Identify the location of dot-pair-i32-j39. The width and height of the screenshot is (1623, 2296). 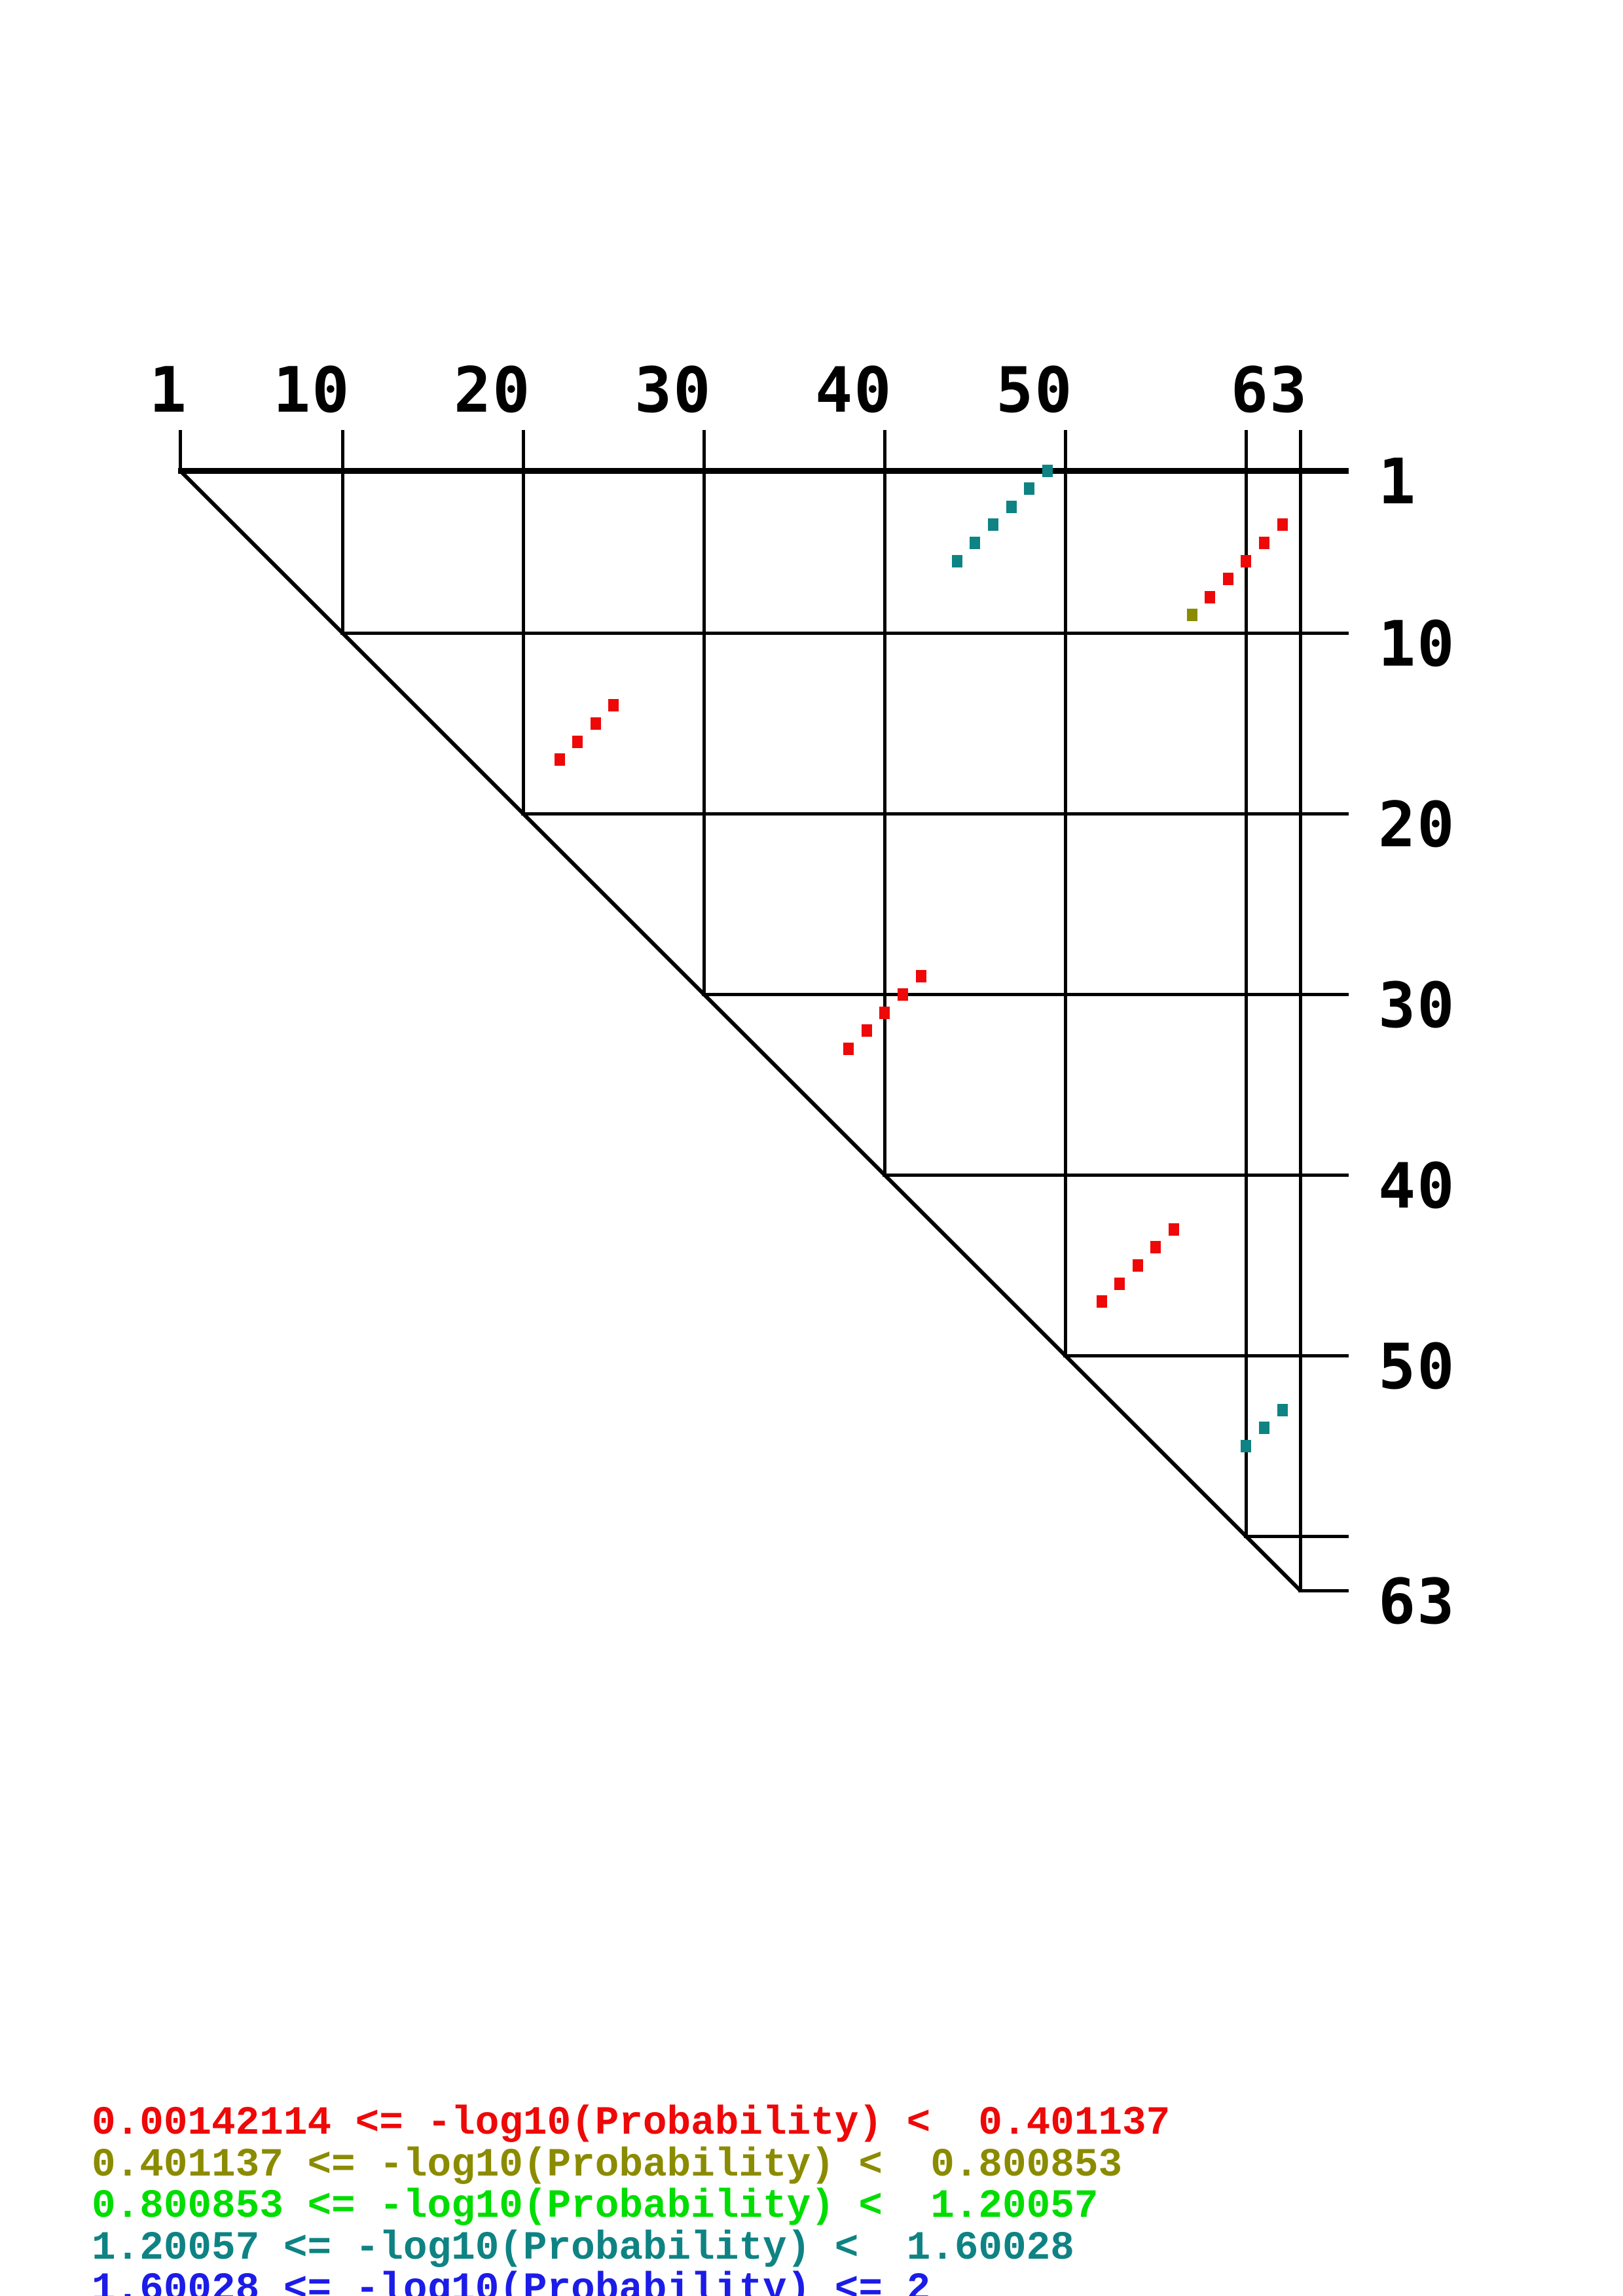
(866, 1030).